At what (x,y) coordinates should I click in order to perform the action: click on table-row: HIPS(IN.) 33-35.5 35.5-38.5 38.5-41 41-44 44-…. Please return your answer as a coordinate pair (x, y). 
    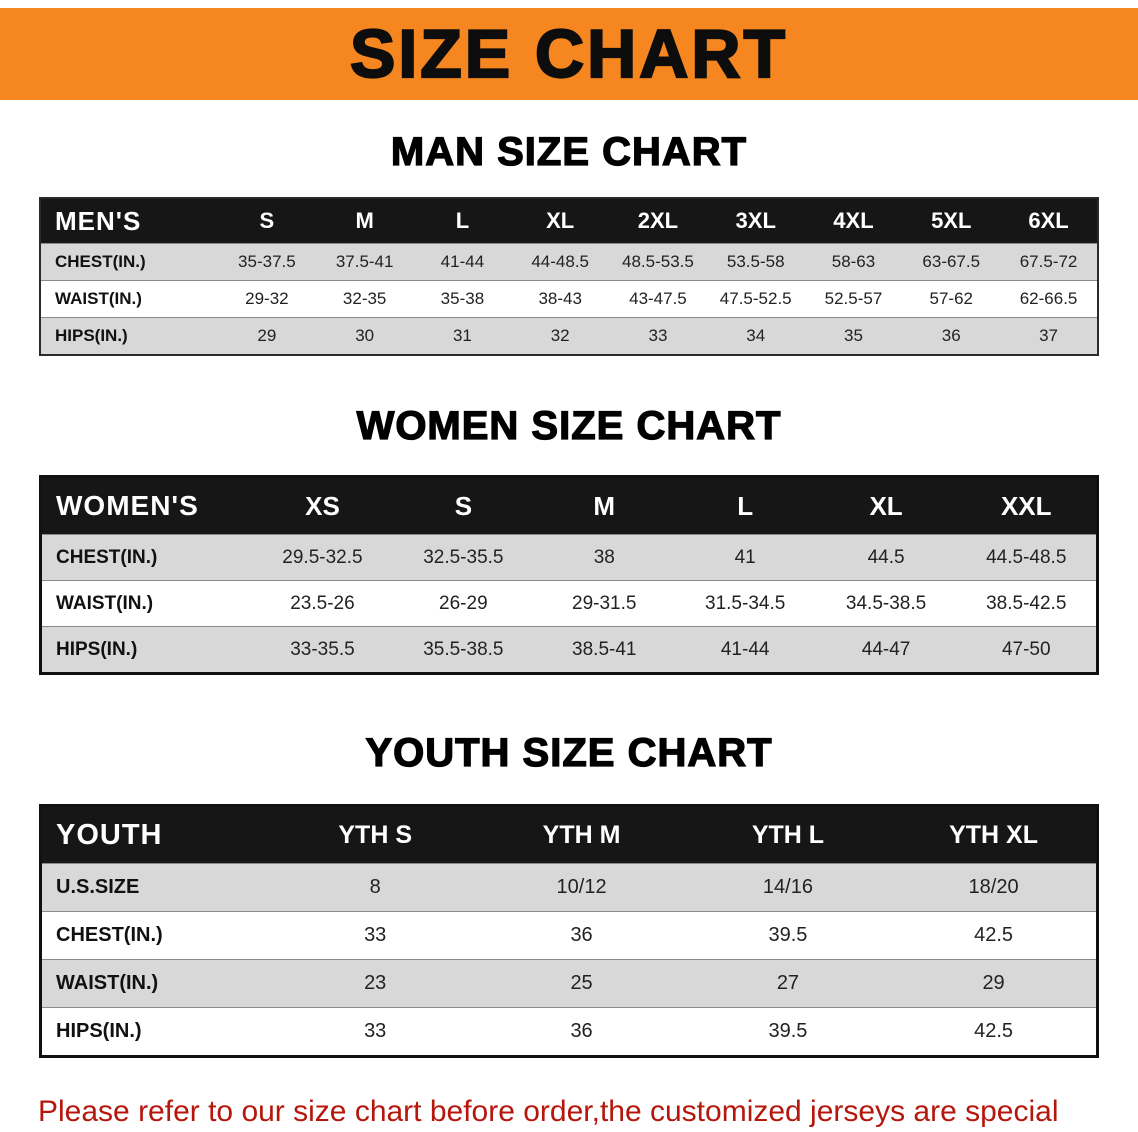
    Looking at the image, I should click on (569, 650).